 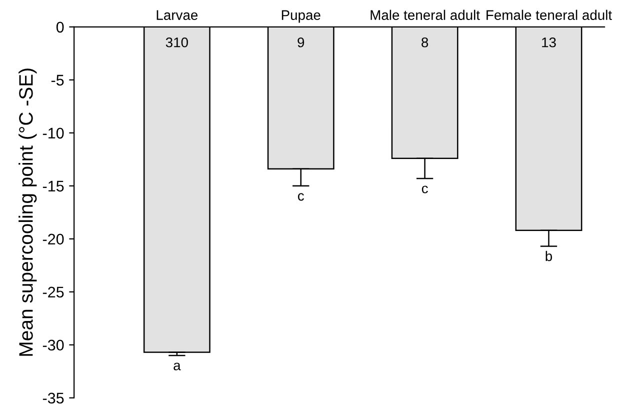 What do you see at coordinates (53, 292) in the screenshot?
I see `y-tick-label: -25` at bounding box center [53, 292].